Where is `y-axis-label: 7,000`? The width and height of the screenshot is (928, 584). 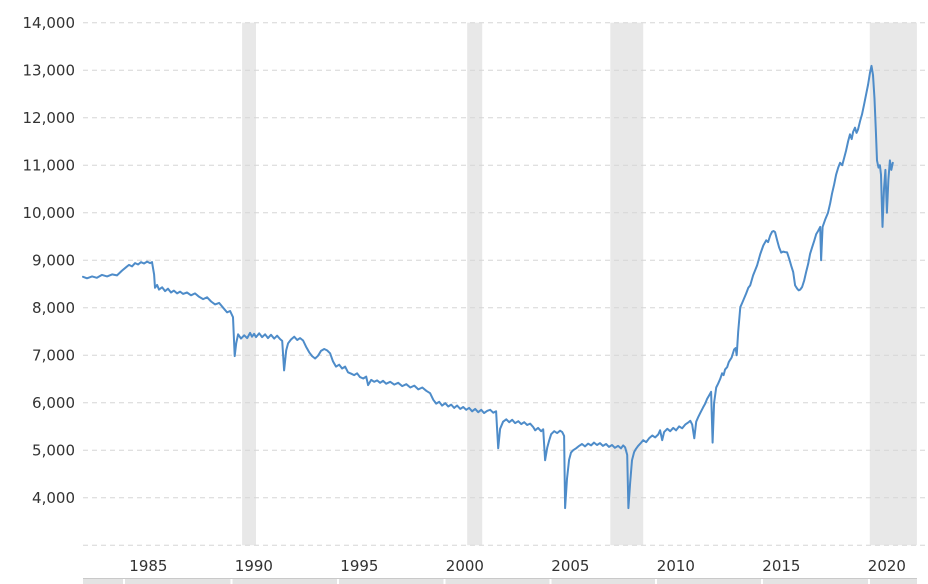 y-axis-label: 7,000 is located at coordinates (53, 356).